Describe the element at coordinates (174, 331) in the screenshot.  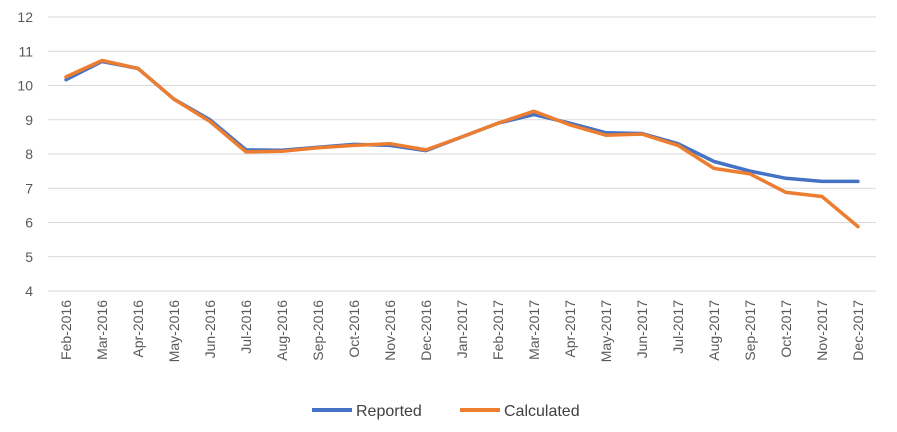
I see `x-tick-label: May-2016` at that location.